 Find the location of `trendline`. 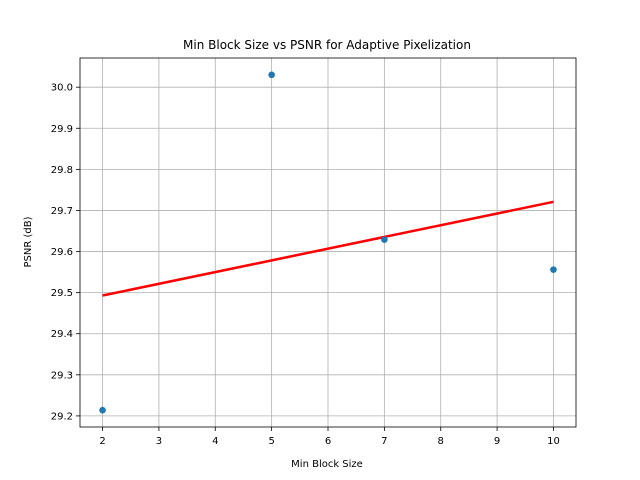

trendline is located at coordinates (328, 248).